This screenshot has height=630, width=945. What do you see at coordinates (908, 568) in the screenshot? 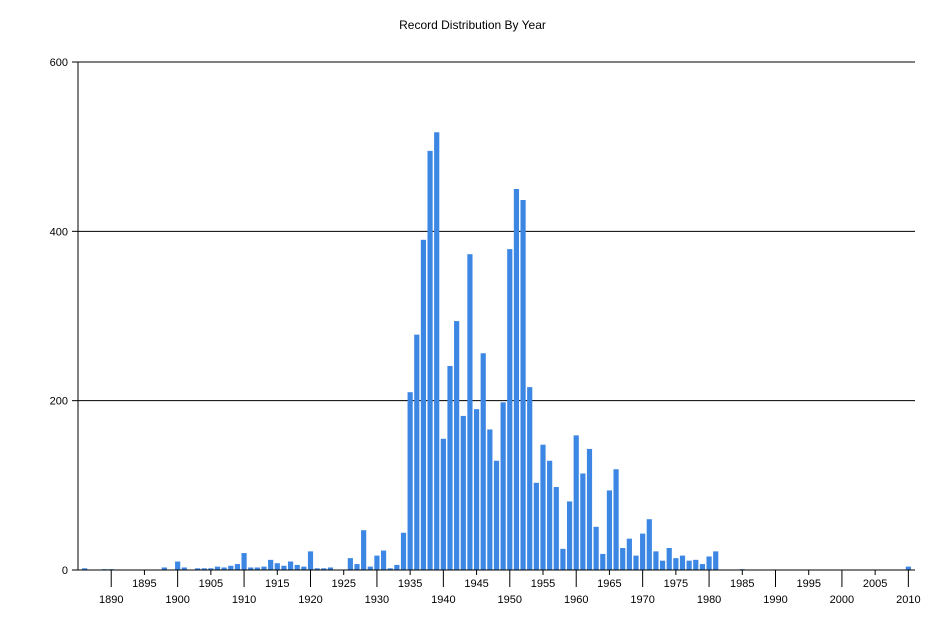
I see `bar-2010` at bounding box center [908, 568].